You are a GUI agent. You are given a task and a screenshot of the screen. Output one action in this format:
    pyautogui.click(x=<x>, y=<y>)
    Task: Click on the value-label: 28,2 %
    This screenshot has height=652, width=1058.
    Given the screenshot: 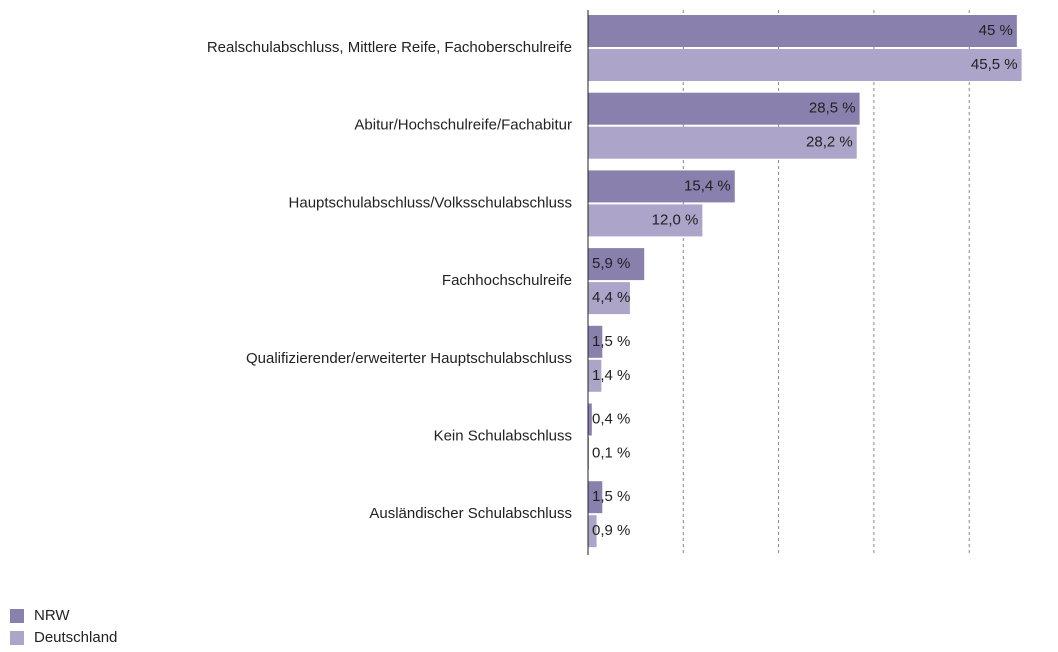 What is the action you would take?
    pyautogui.click(x=829, y=142)
    